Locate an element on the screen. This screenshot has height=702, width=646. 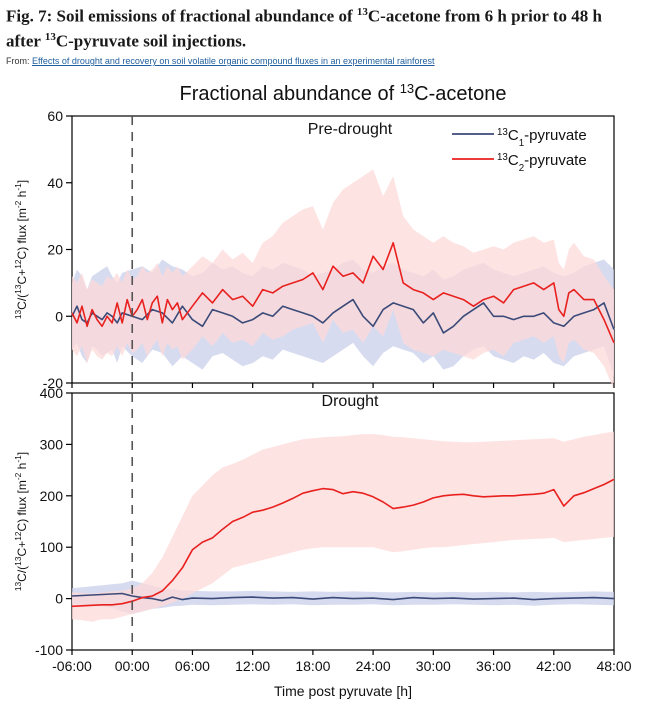
y-tick-label: 40 is located at coordinates (55, 183).